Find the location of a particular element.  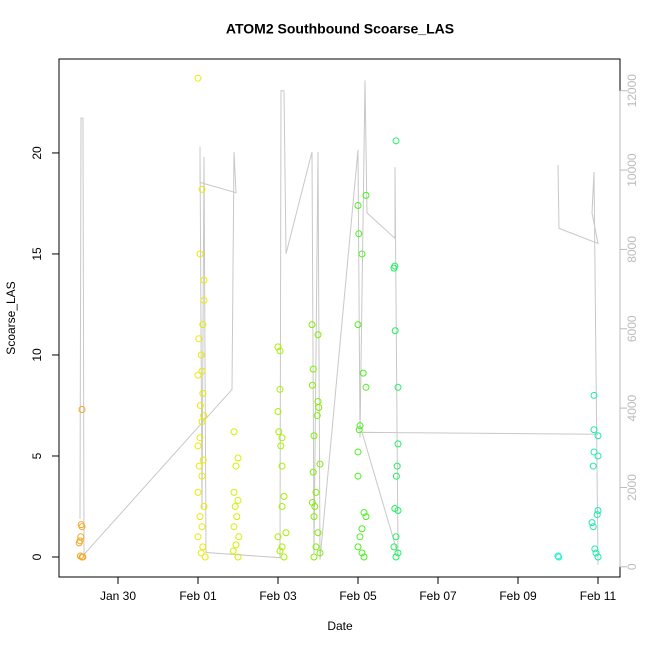

y-tick-label: 5 is located at coordinates (37, 455).